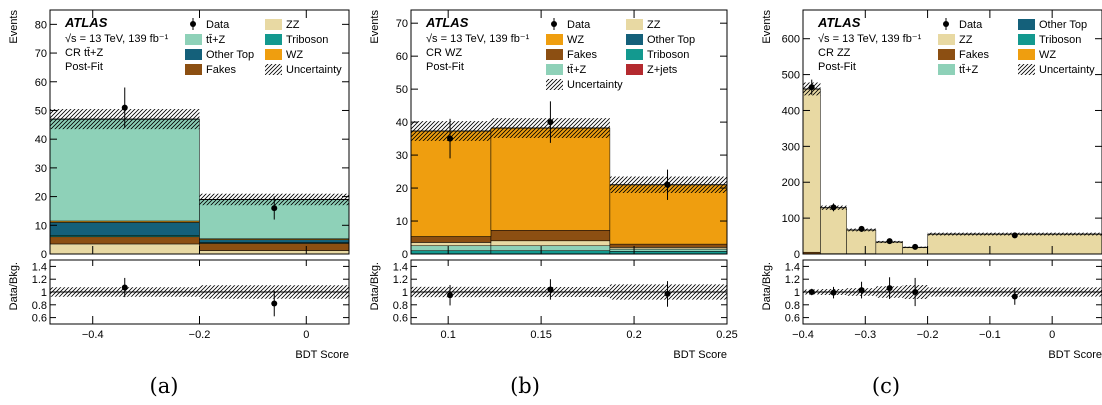 This screenshot has width=1102, height=405. What do you see at coordinates (193, 69) in the screenshot?
I see `legend-swatch-fakes` at bounding box center [193, 69].